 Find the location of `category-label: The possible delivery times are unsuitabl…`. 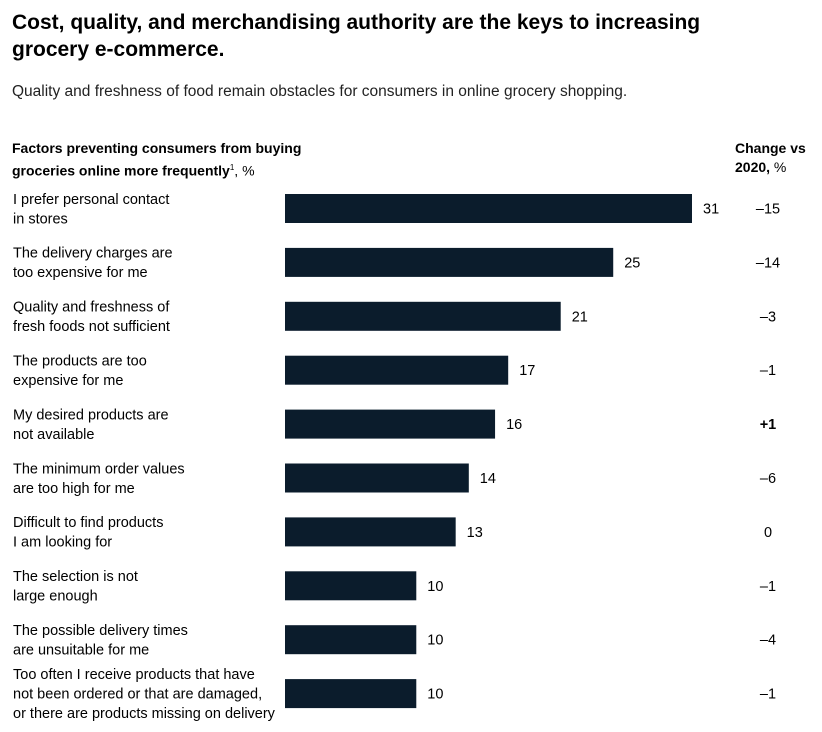

category-label: The possible delivery times are unsuitabl… is located at coordinates (100, 641).